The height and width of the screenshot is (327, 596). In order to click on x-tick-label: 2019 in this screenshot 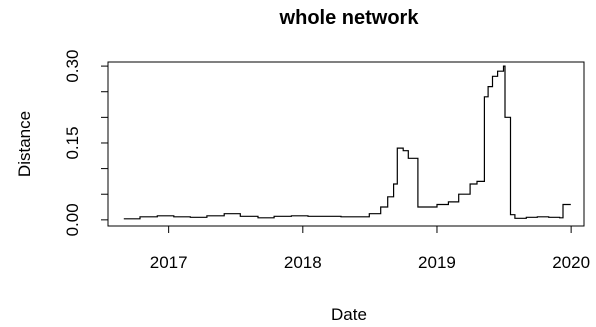, I will do `click(437, 262)`.